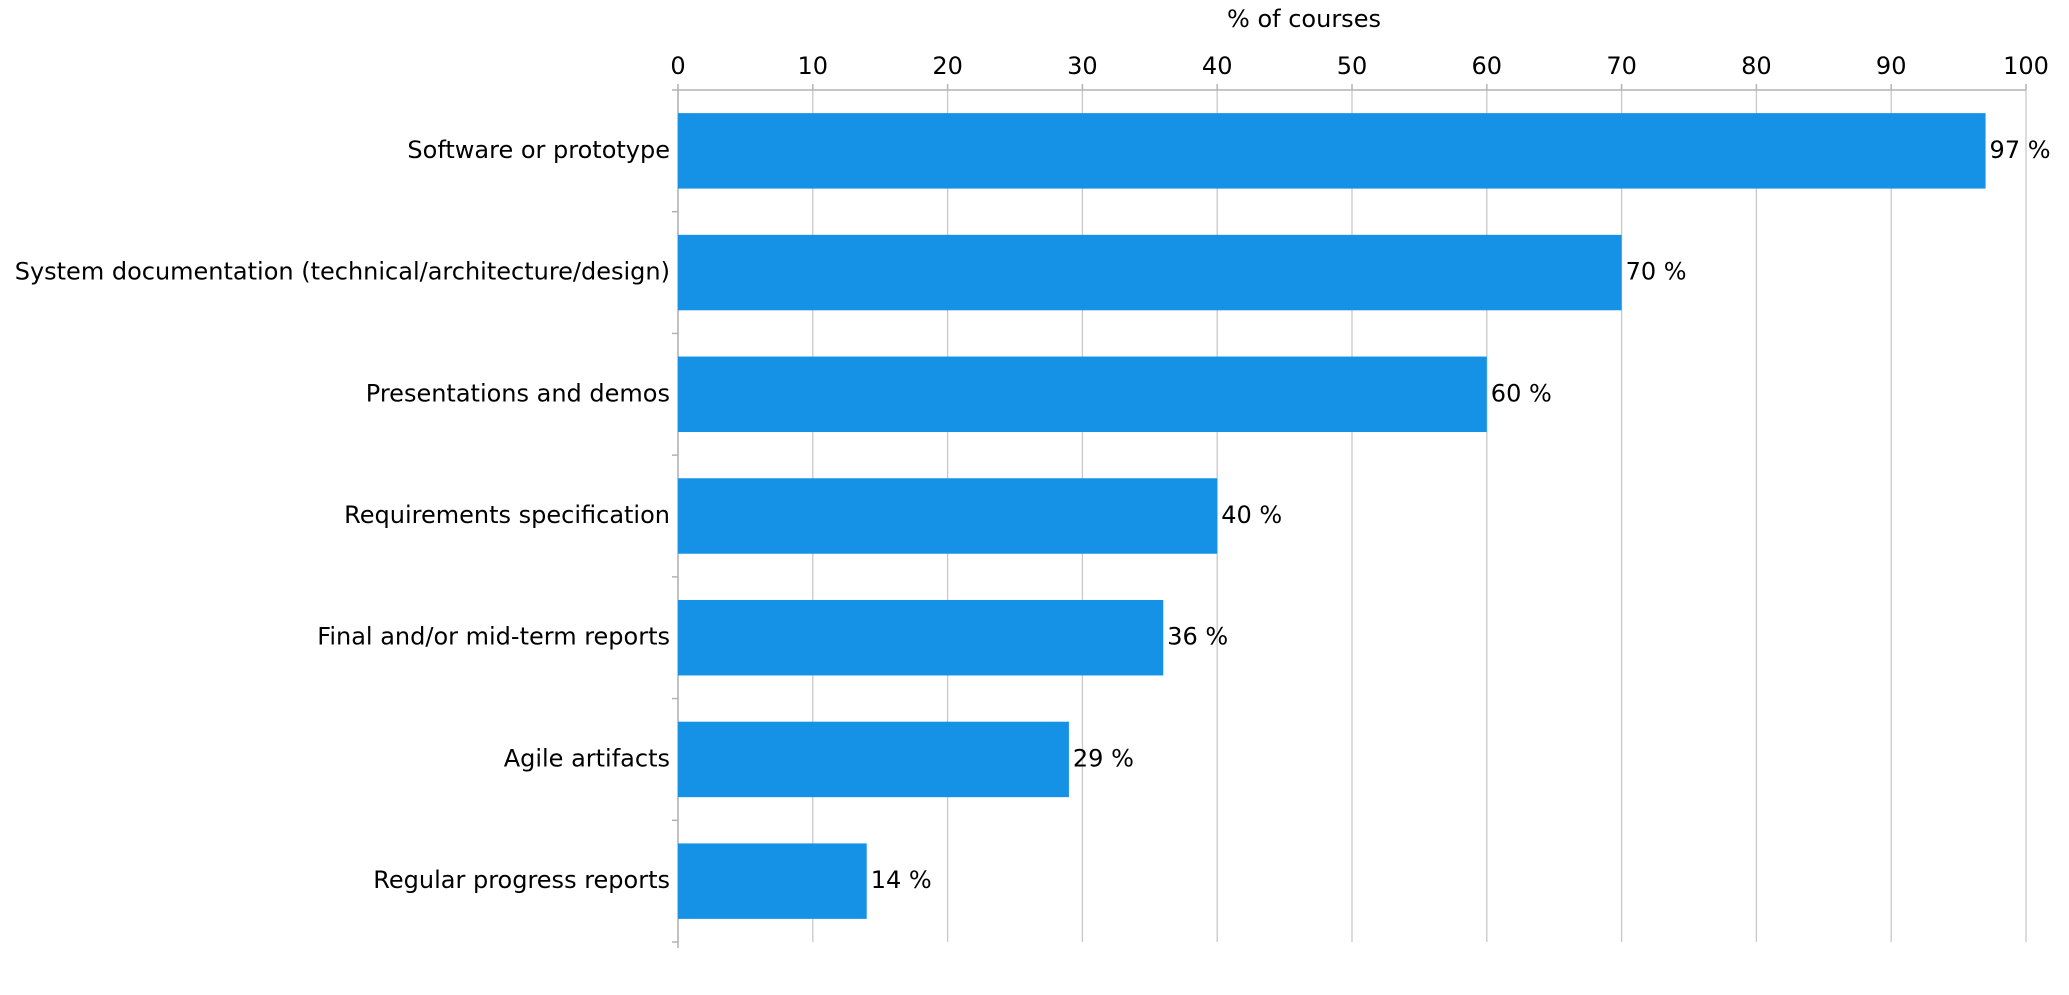 Image resolution: width=2069 pixels, height=995 pixels. What do you see at coordinates (901, 880) in the screenshot?
I see `value-label: 14 %` at bounding box center [901, 880].